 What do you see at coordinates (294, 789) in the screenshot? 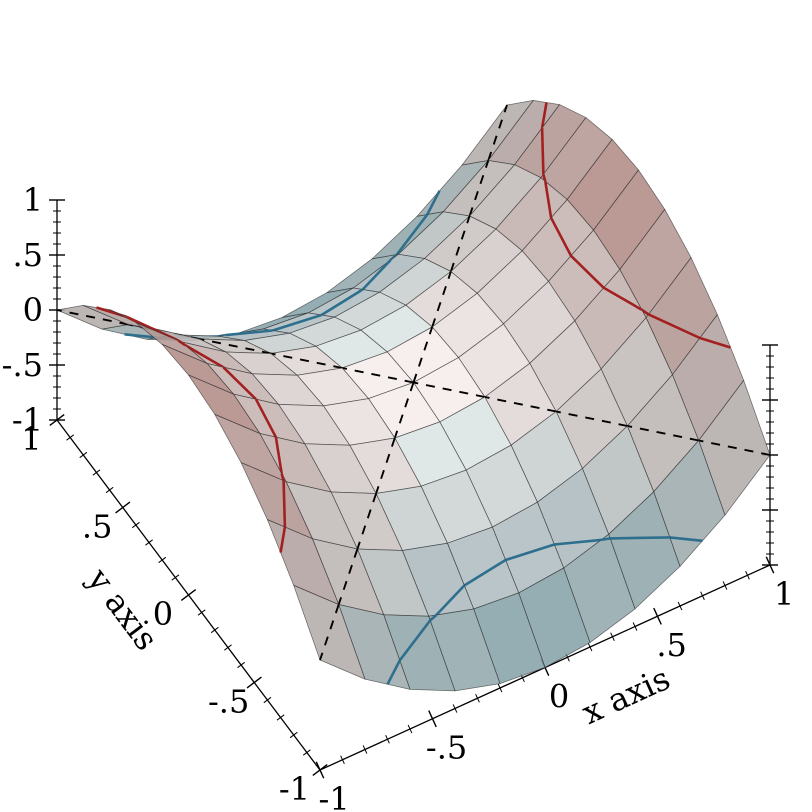
I see `y-axis-tick-label: -1` at bounding box center [294, 789].